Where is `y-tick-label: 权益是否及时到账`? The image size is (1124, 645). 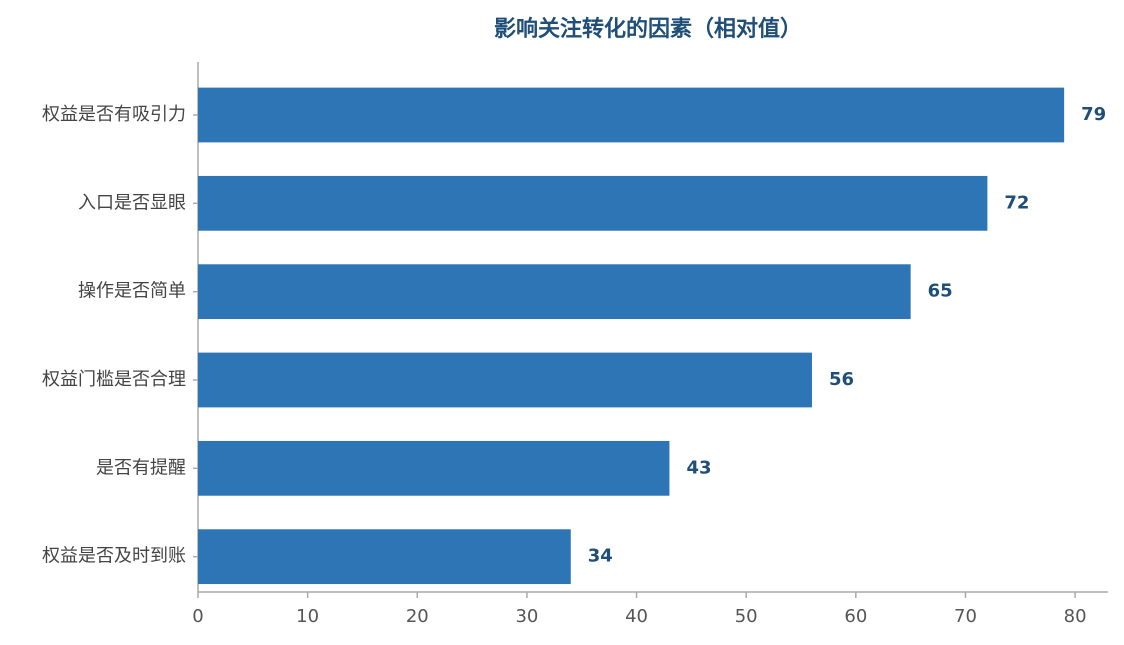
y-tick-label: 权益是否及时到账 is located at coordinates (114, 556).